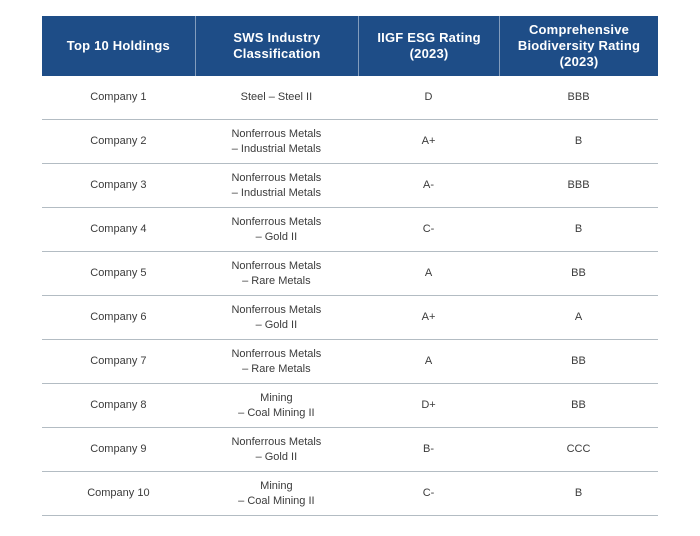 The height and width of the screenshot is (536, 700). Describe the element at coordinates (428, 405) in the screenshot. I see `cell-esg: D+` at that location.